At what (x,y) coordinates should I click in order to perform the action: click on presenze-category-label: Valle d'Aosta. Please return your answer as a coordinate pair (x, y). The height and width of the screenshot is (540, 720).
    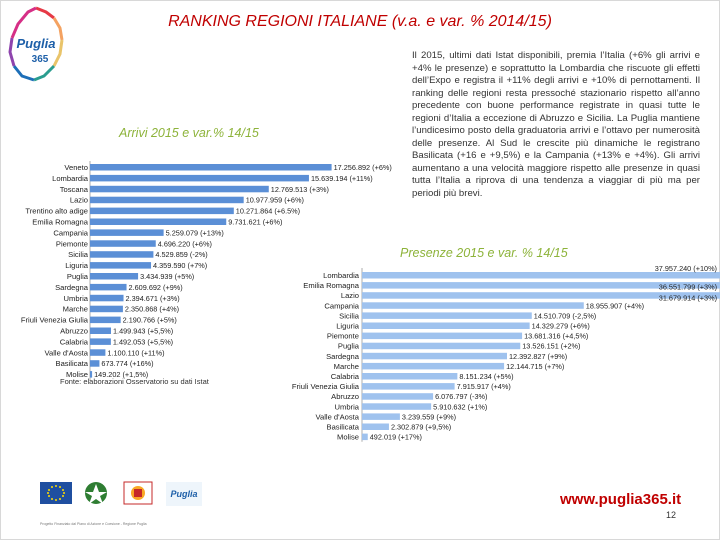
    Looking at the image, I should click on (337, 416).